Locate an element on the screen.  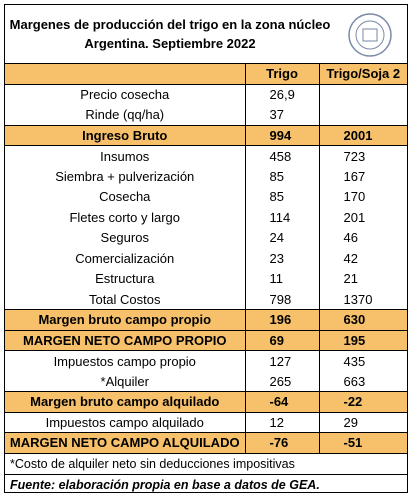
row-label: MARGEN NETO CAMPO PROPIO is located at coordinates (125, 340).